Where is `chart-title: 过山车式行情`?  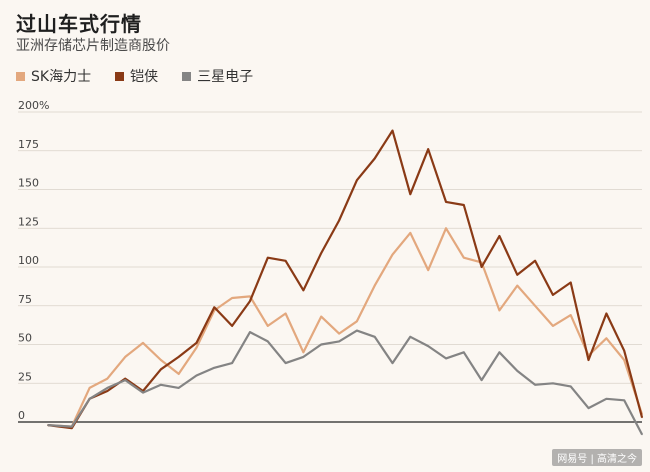
chart-title: 过山车式行情 is located at coordinates (79, 24).